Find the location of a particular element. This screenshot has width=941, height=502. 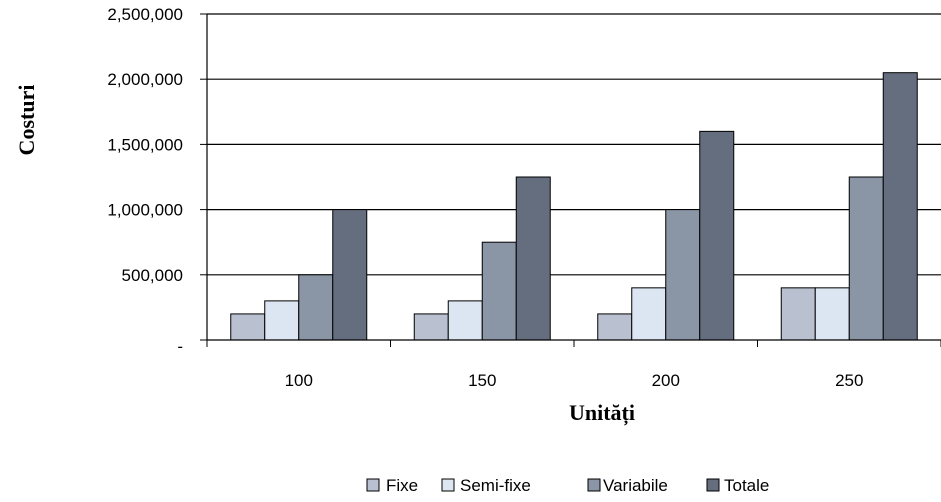

y-tick-label: - is located at coordinates (180, 346).